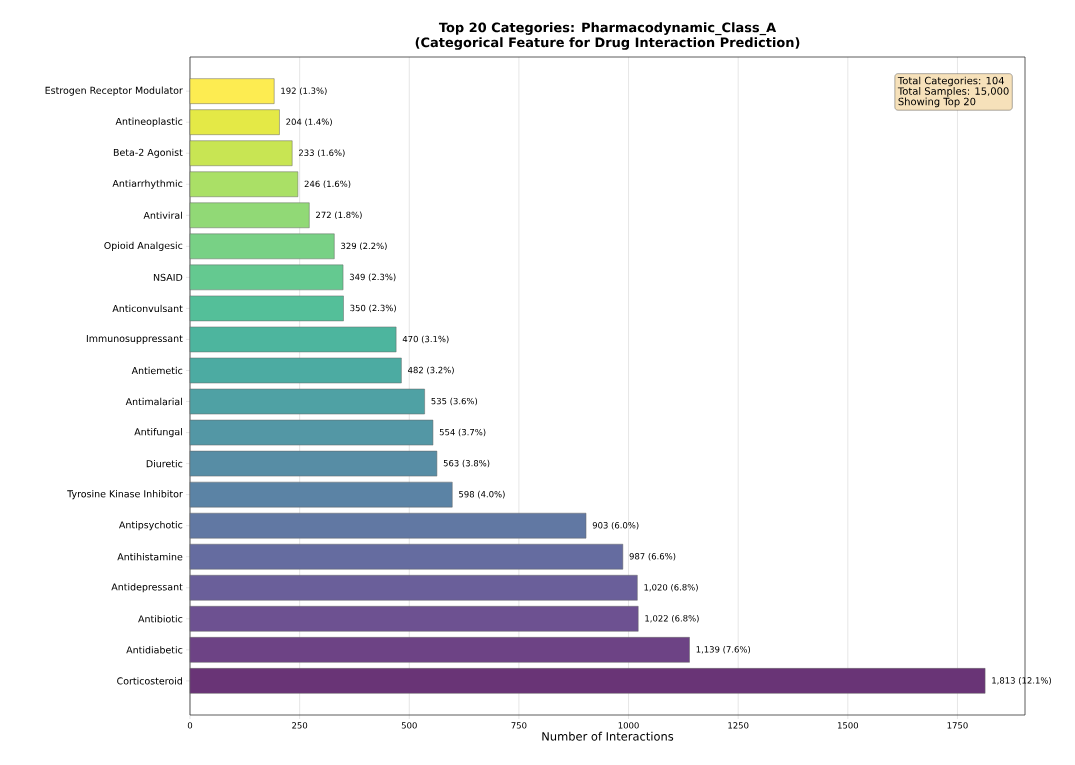 This screenshot has height=765, width=1075. Describe the element at coordinates (134, 339) in the screenshot. I see `y-tick-label: Immunosuppressant` at that location.